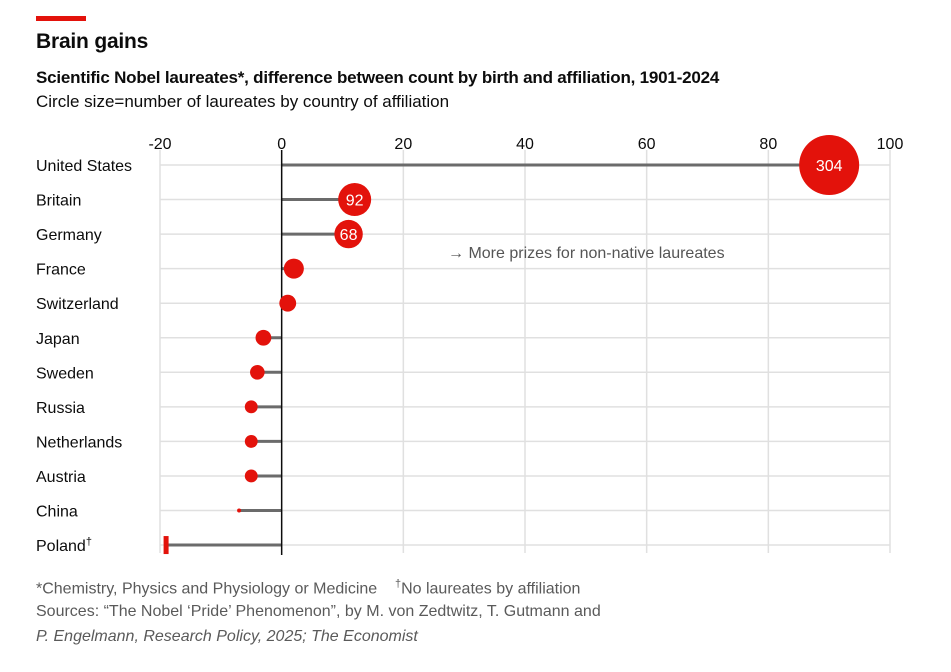 This screenshot has width=951, height=672. What do you see at coordinates (84, 166) in the screenshot?
I see `category-label: United States` at bounding box center [84, 166].